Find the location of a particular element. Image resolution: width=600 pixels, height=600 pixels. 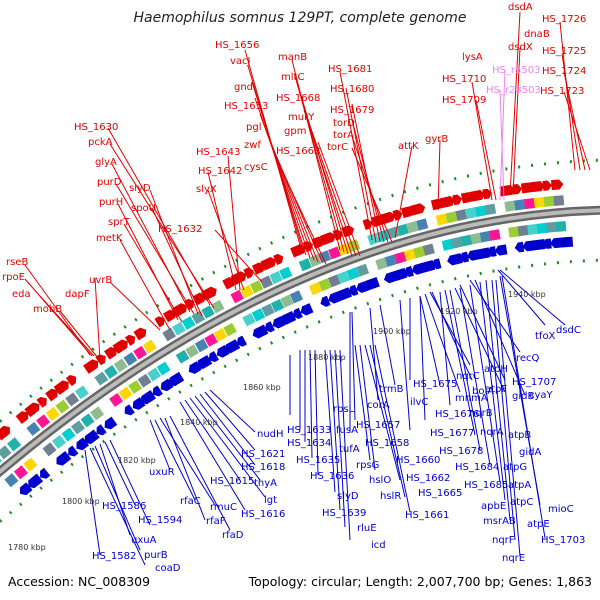

gene-label: rfaC is located at coordinates (190, 501).